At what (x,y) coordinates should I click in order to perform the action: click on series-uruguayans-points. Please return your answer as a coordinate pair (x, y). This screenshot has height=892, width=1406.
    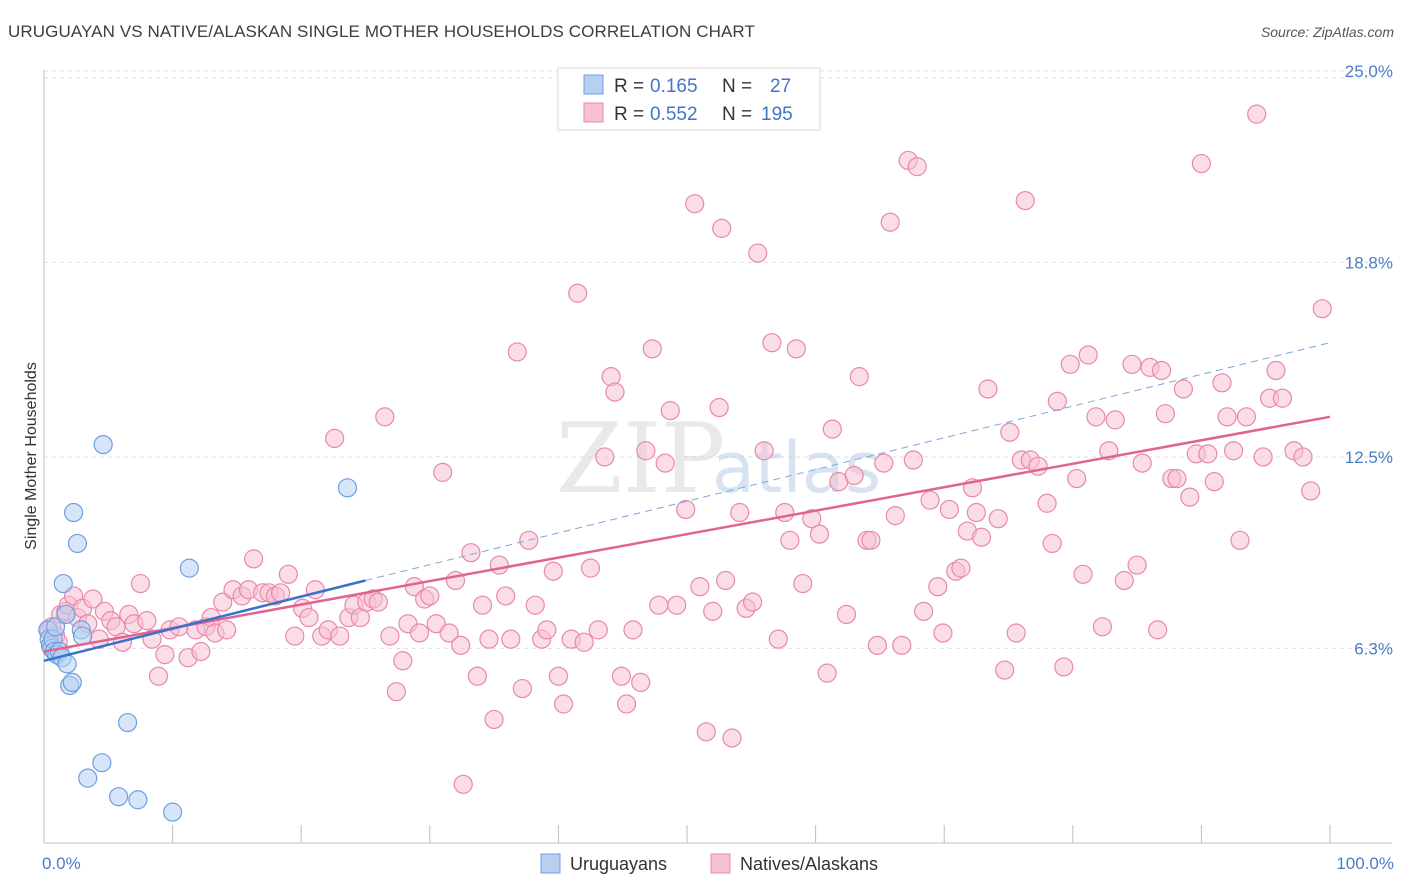
    Looking at the image, I should click on (198, 628).